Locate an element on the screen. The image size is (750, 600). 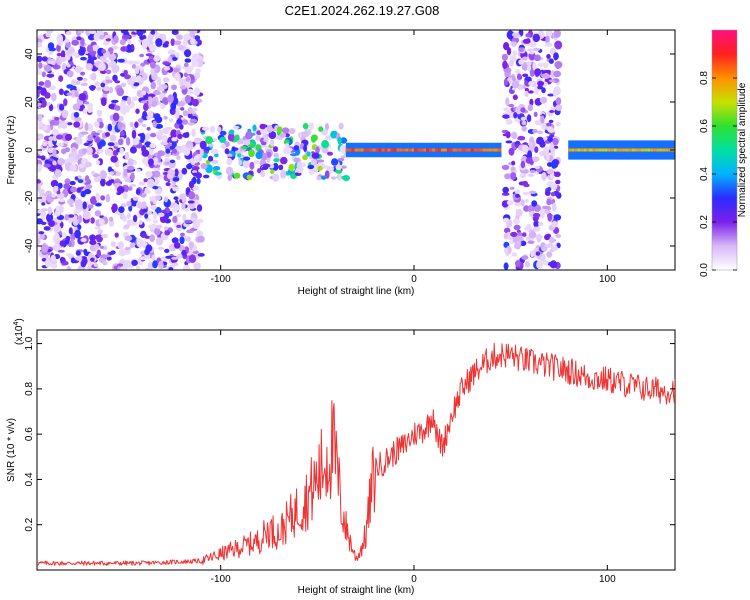
colorbar-tick-label: 0.4 is located at coordinates (704, 174).